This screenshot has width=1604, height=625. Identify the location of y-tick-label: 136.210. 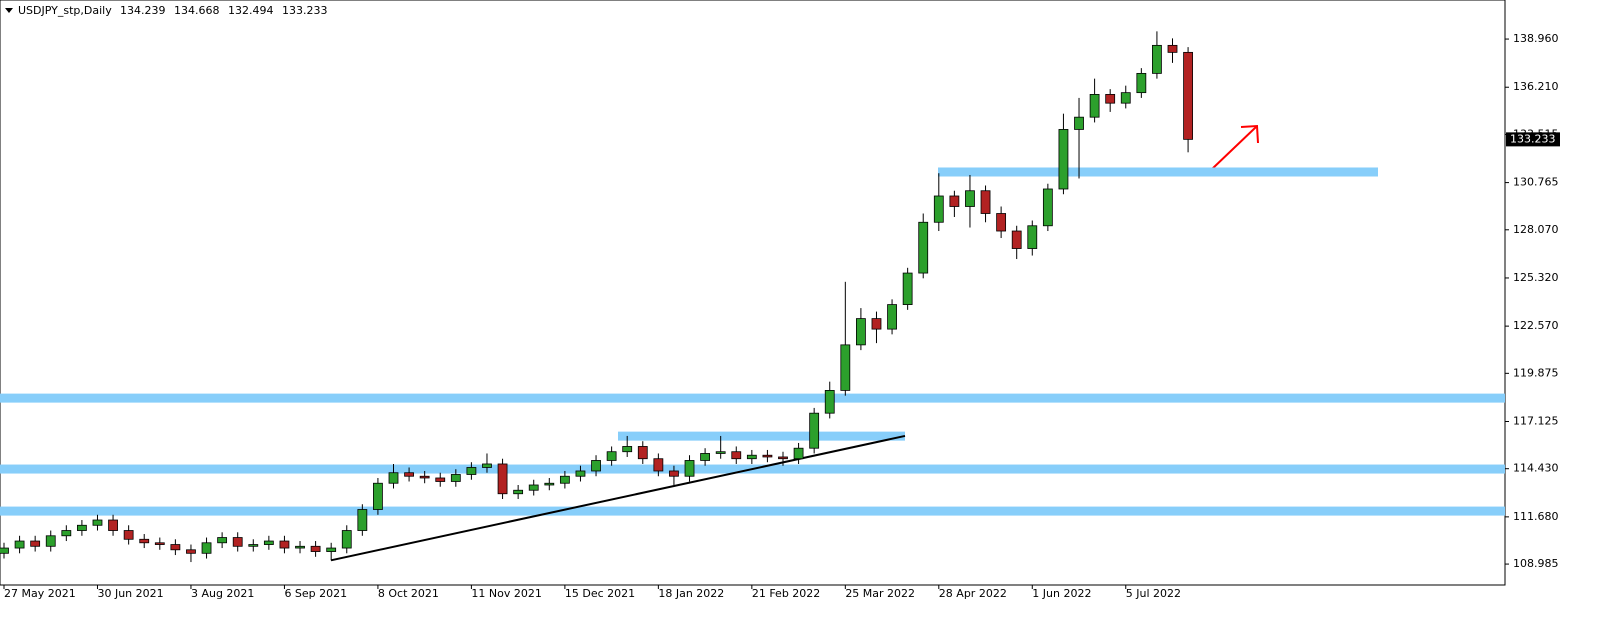
(1536, 86).